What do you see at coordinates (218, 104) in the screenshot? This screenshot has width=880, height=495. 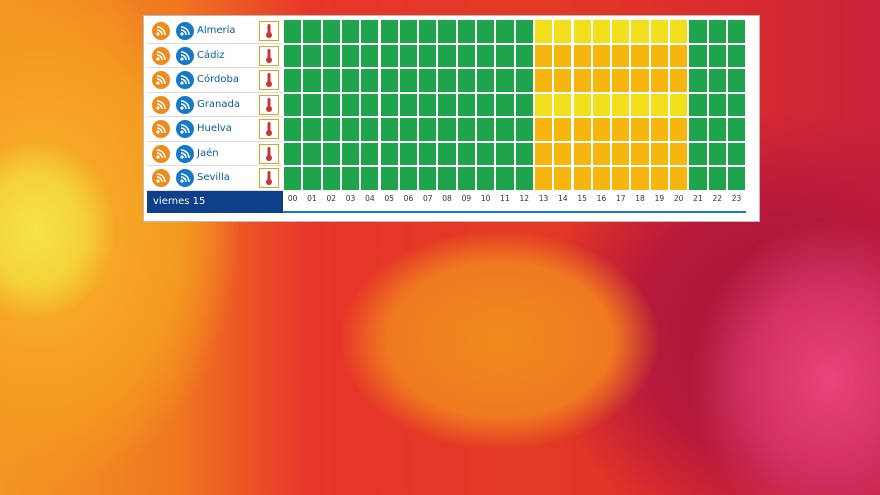 I see `province-name: Granada` at bounding box center [218, 104].